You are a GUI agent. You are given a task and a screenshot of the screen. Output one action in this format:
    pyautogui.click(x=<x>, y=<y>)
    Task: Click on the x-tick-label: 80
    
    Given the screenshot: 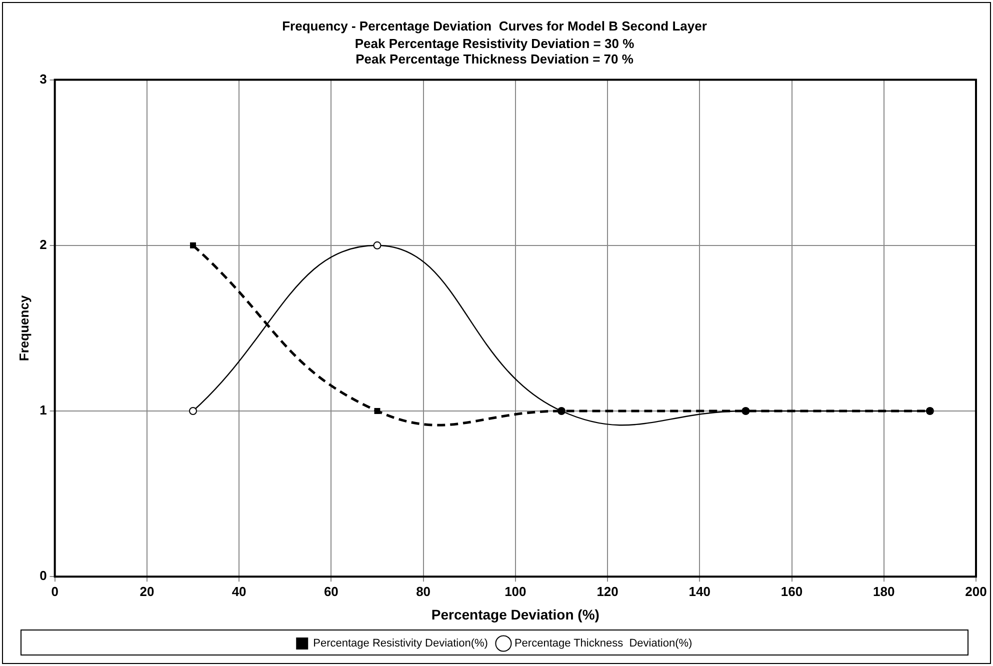 What is the action you would take?
    pyautogui.click(x=423, y=591)
    